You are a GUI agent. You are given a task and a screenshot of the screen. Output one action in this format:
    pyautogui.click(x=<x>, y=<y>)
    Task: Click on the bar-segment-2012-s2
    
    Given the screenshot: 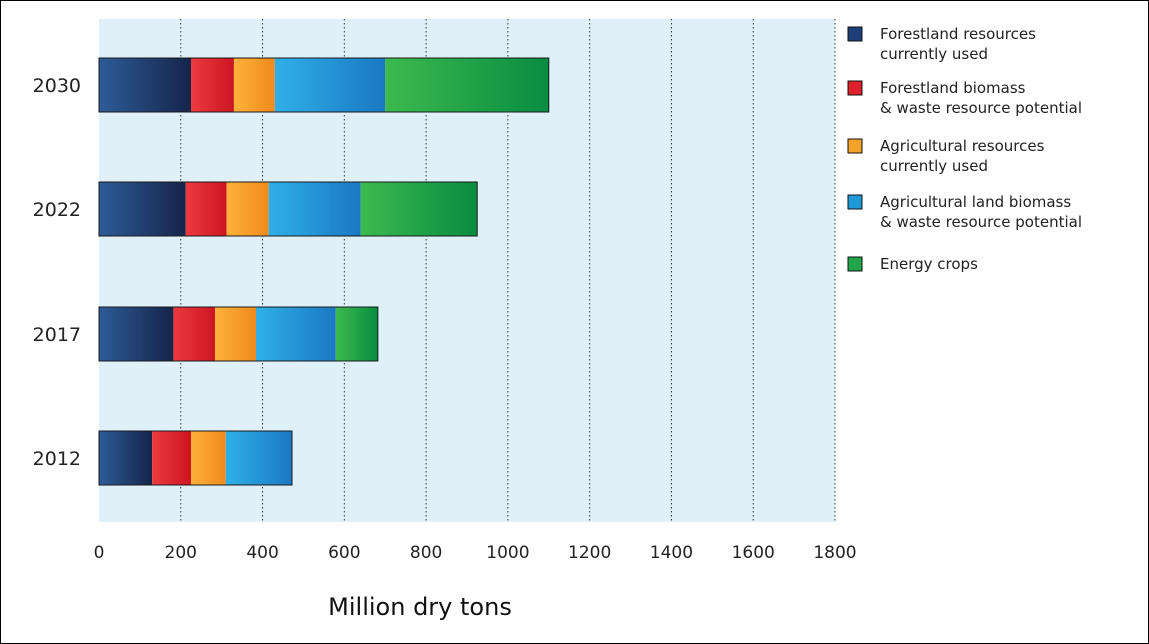 What is the action you would take?
    pyautogui.click(x=208, y=458)
    